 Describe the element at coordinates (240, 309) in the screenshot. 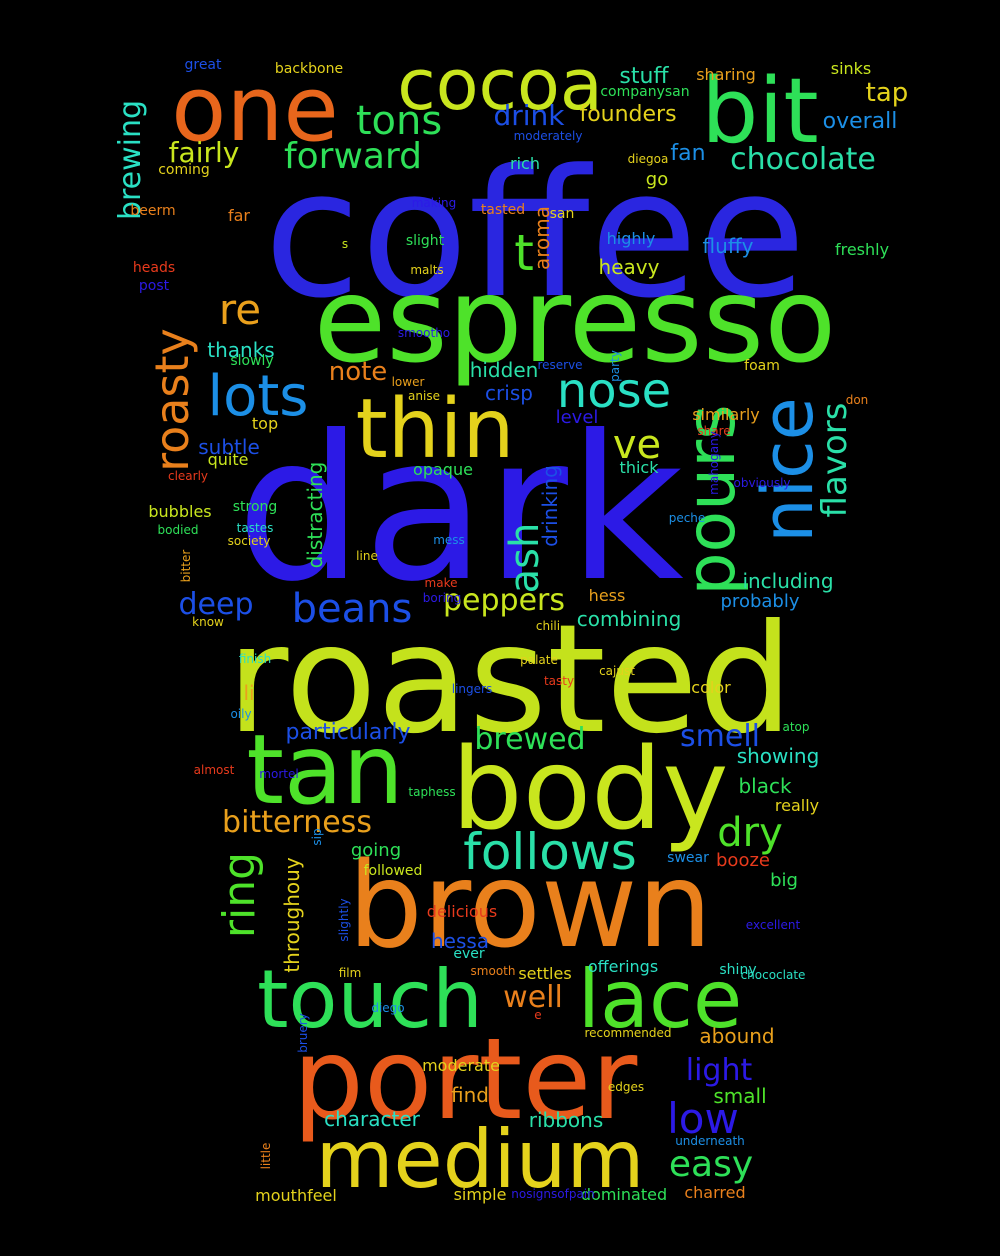

I see `word-re: re` at that location.